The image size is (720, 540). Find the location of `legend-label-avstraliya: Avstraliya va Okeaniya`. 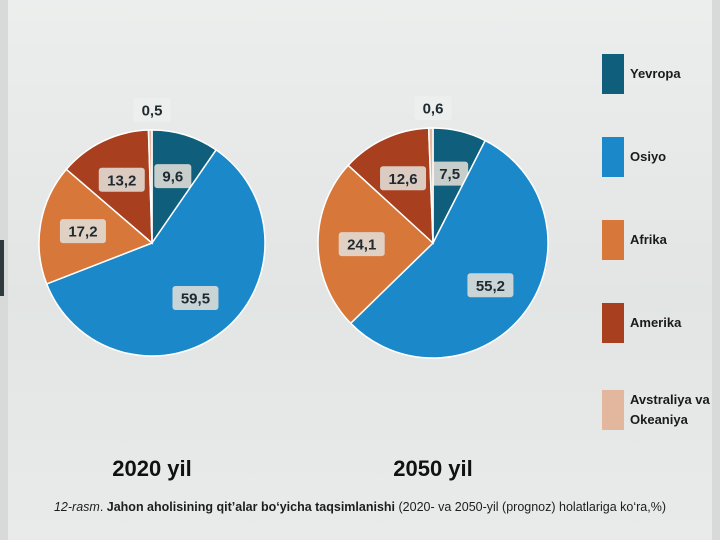

legend-label-avstraliya: Avstraliya va Okeaniya is located at coordinates (670, 409).